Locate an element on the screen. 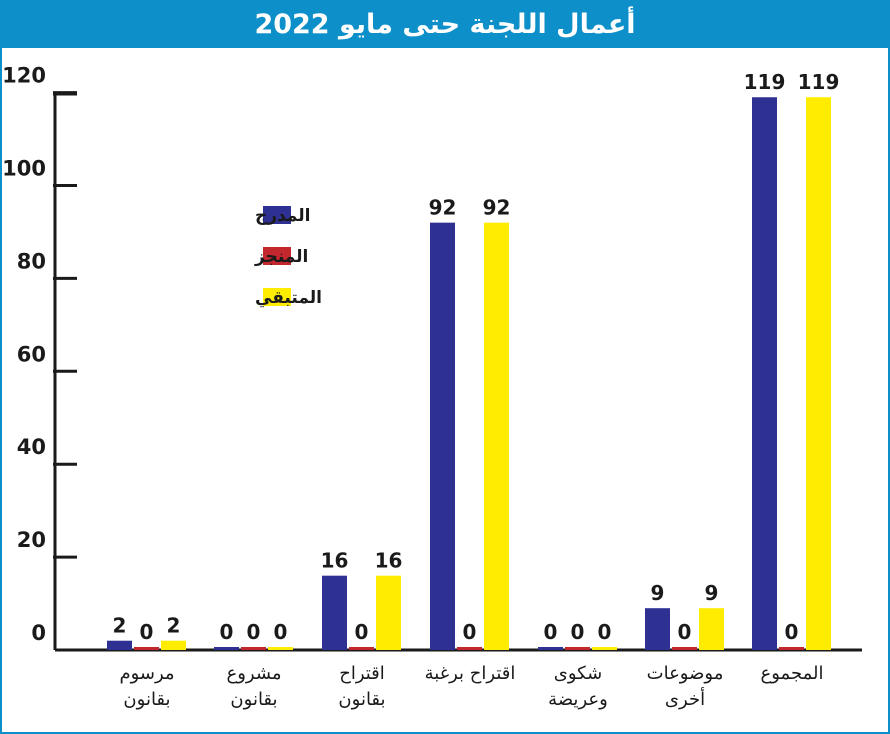  legend-label: المتبقي is located at coordinates (288, 298).